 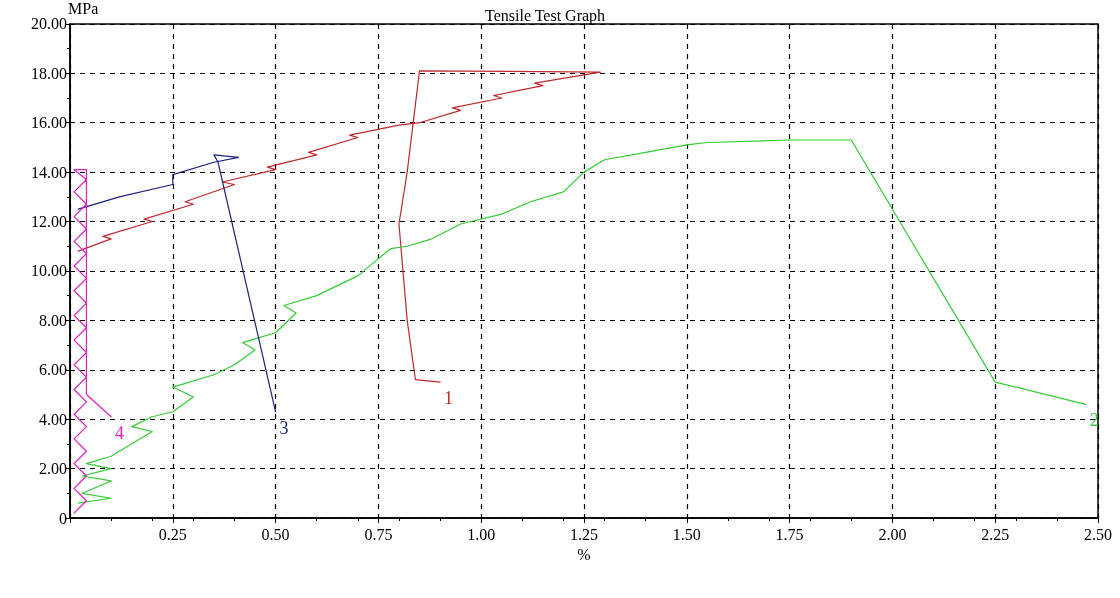 I want to click on x-tick-label: 0.50, so click(x=275, y=534).